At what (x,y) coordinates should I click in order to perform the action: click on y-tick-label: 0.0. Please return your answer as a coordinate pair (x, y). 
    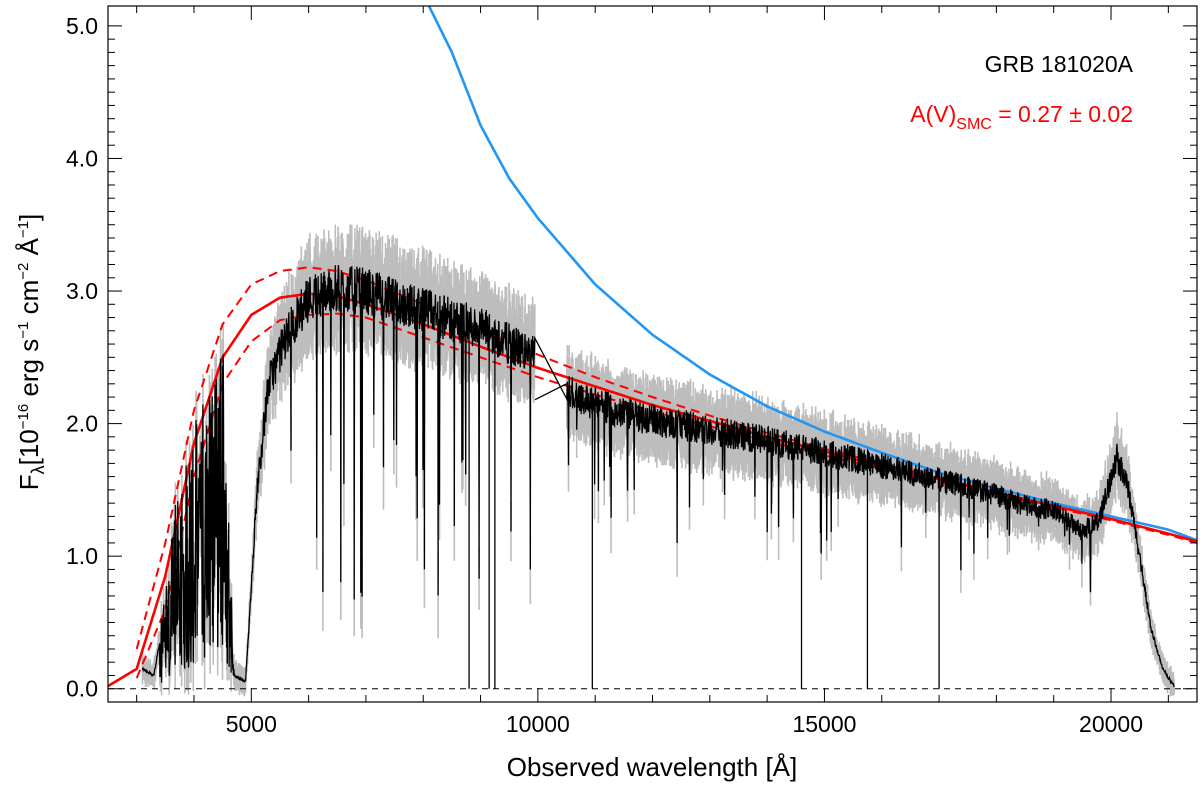
    Looking at the image, I should click on (82, 689).